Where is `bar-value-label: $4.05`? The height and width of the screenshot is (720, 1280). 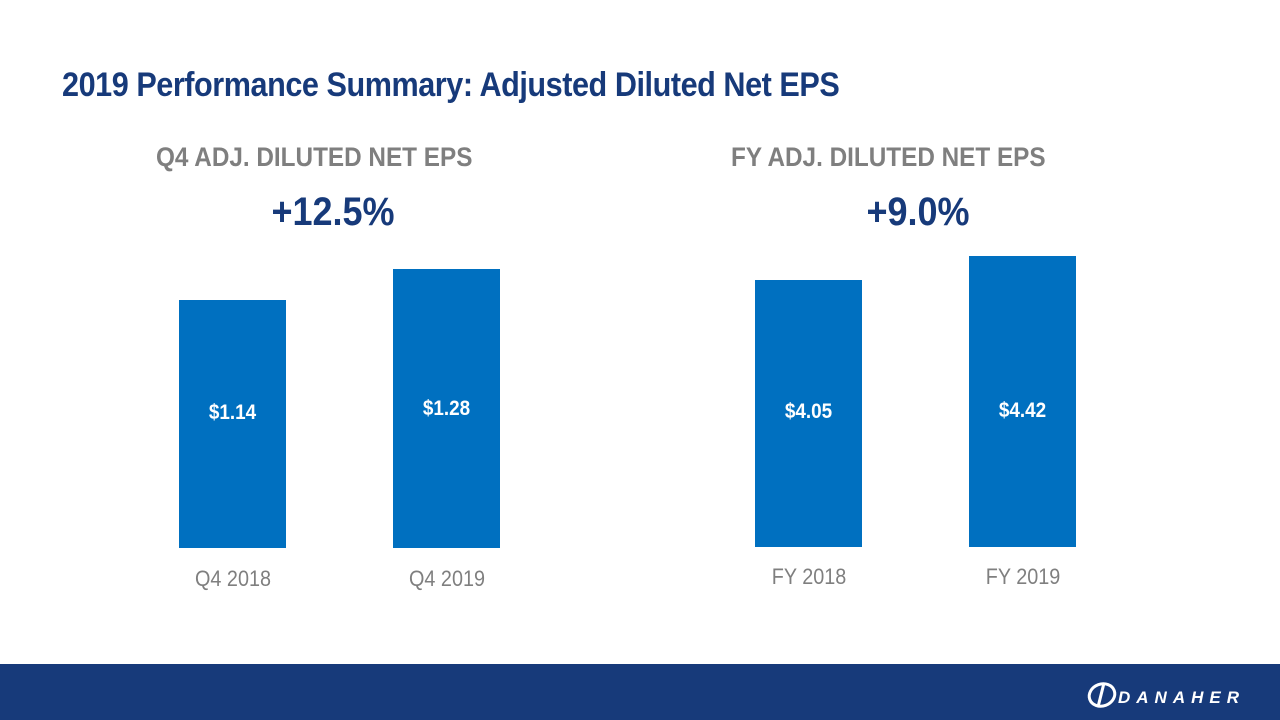 bar-value-label: $4.05 is located at coordinates (808, 412).